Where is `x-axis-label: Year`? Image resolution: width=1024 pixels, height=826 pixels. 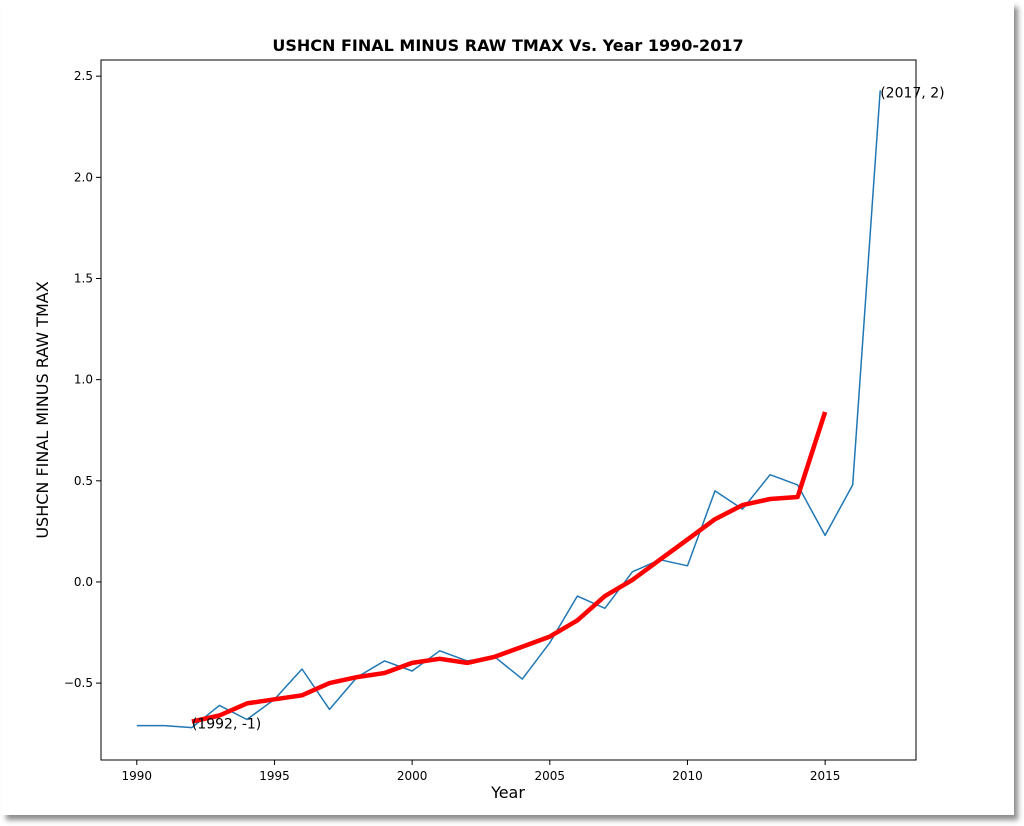
x-axis-label: Year is located at coordinates (507, 792).